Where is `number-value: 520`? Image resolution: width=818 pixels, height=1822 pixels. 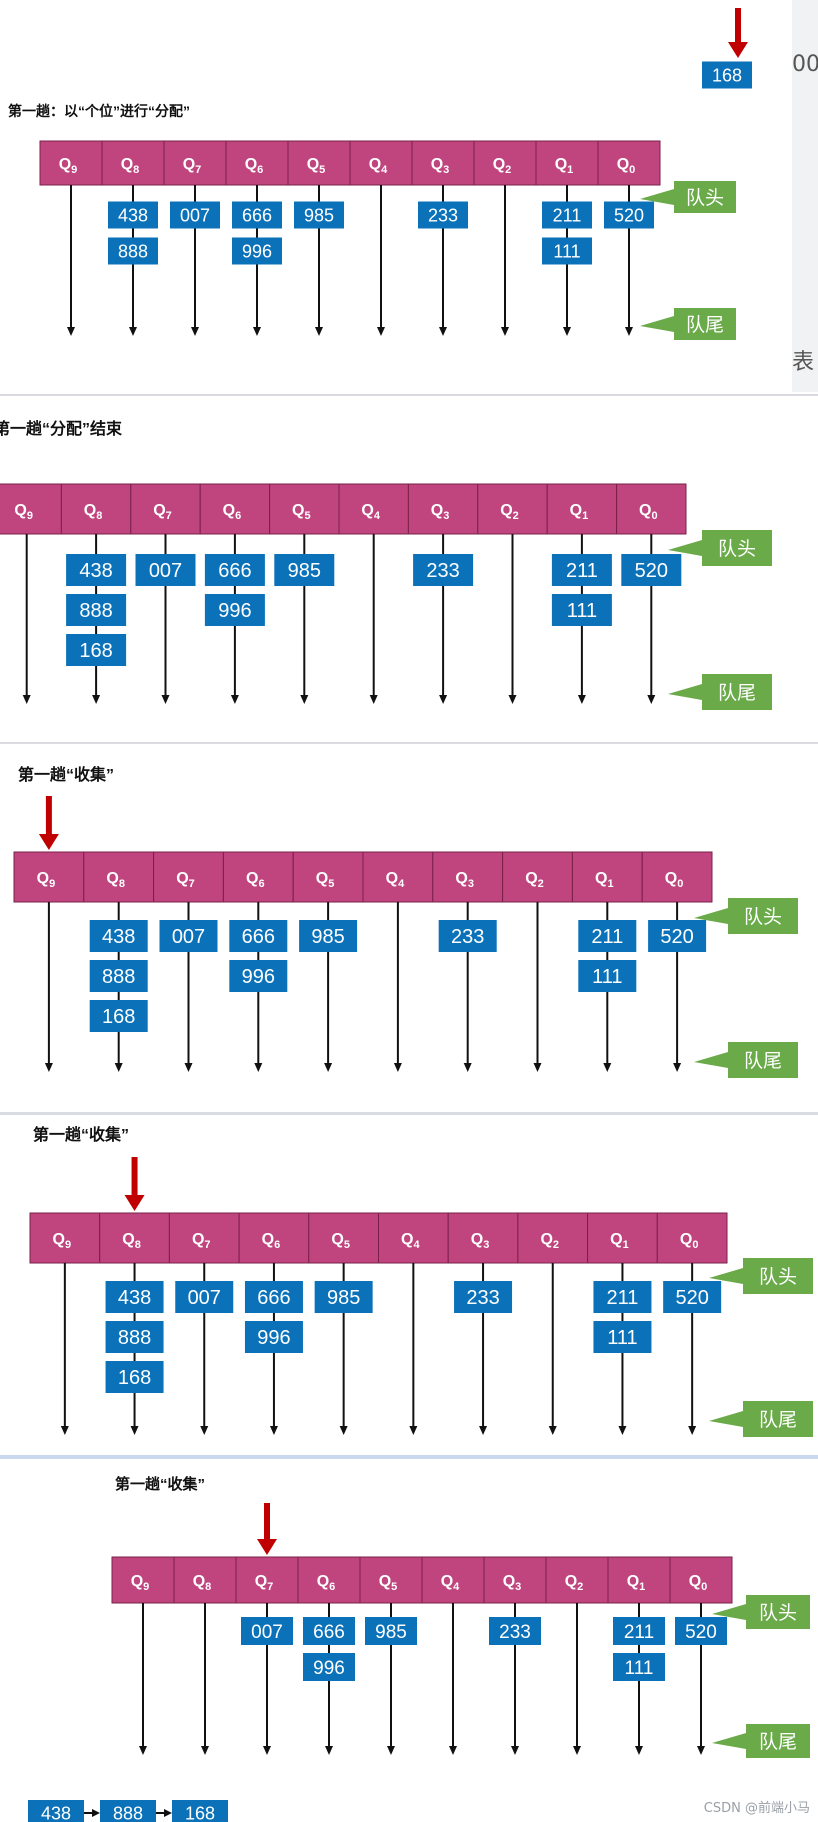
number-value: 520 is located at coordinates (651, 571).